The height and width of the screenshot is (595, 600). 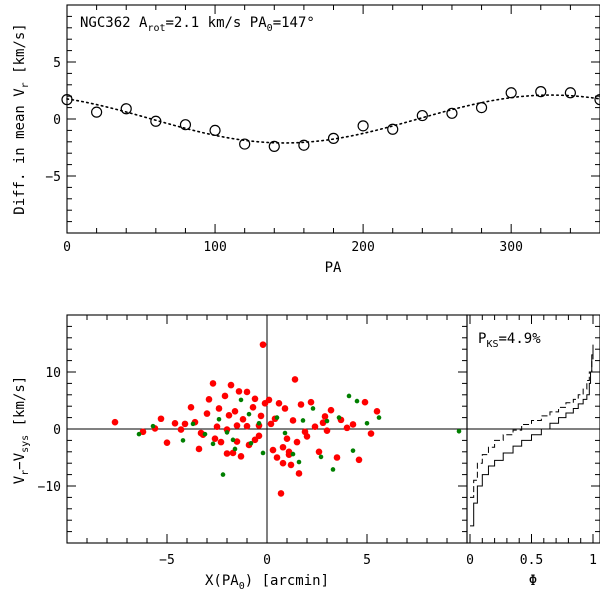 What do you see at coordinates (470, 560) in the screenshot?
I see `bottom-right-x-tick-label: 0` at bounding box center [470, 560].